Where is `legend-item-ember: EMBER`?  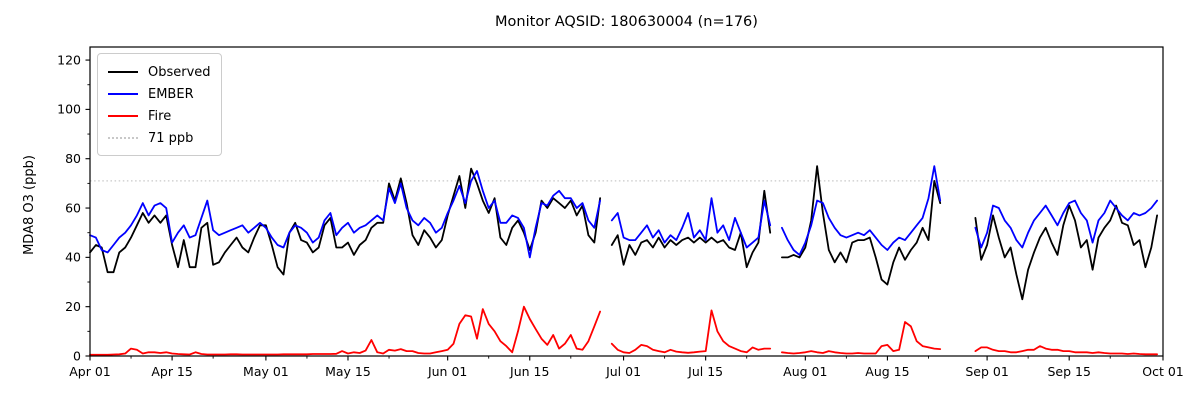 legend-item-ember: EMBER is located at coordinates (159, 94).